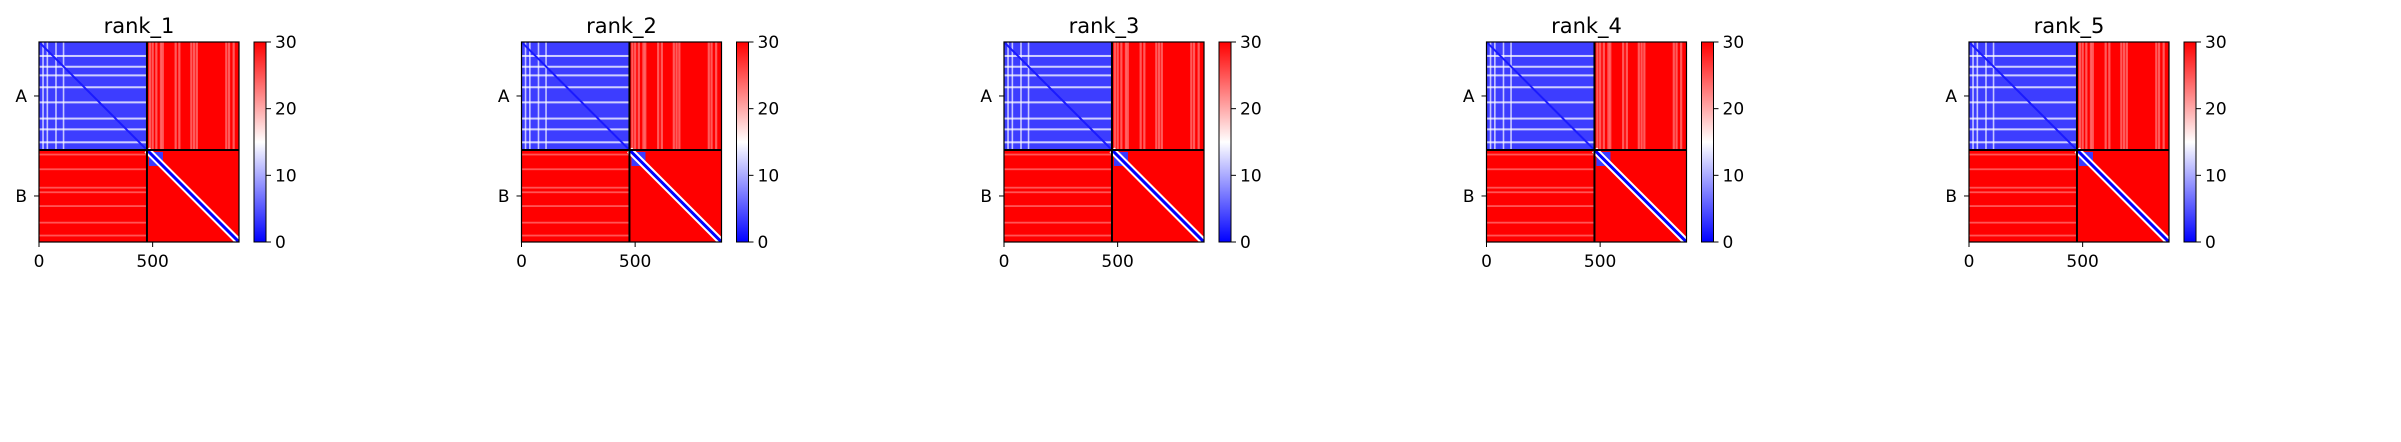 The width and height of the screenshot is (2401, 442). I want to click on colorbar-frame, so click(1225, 142).